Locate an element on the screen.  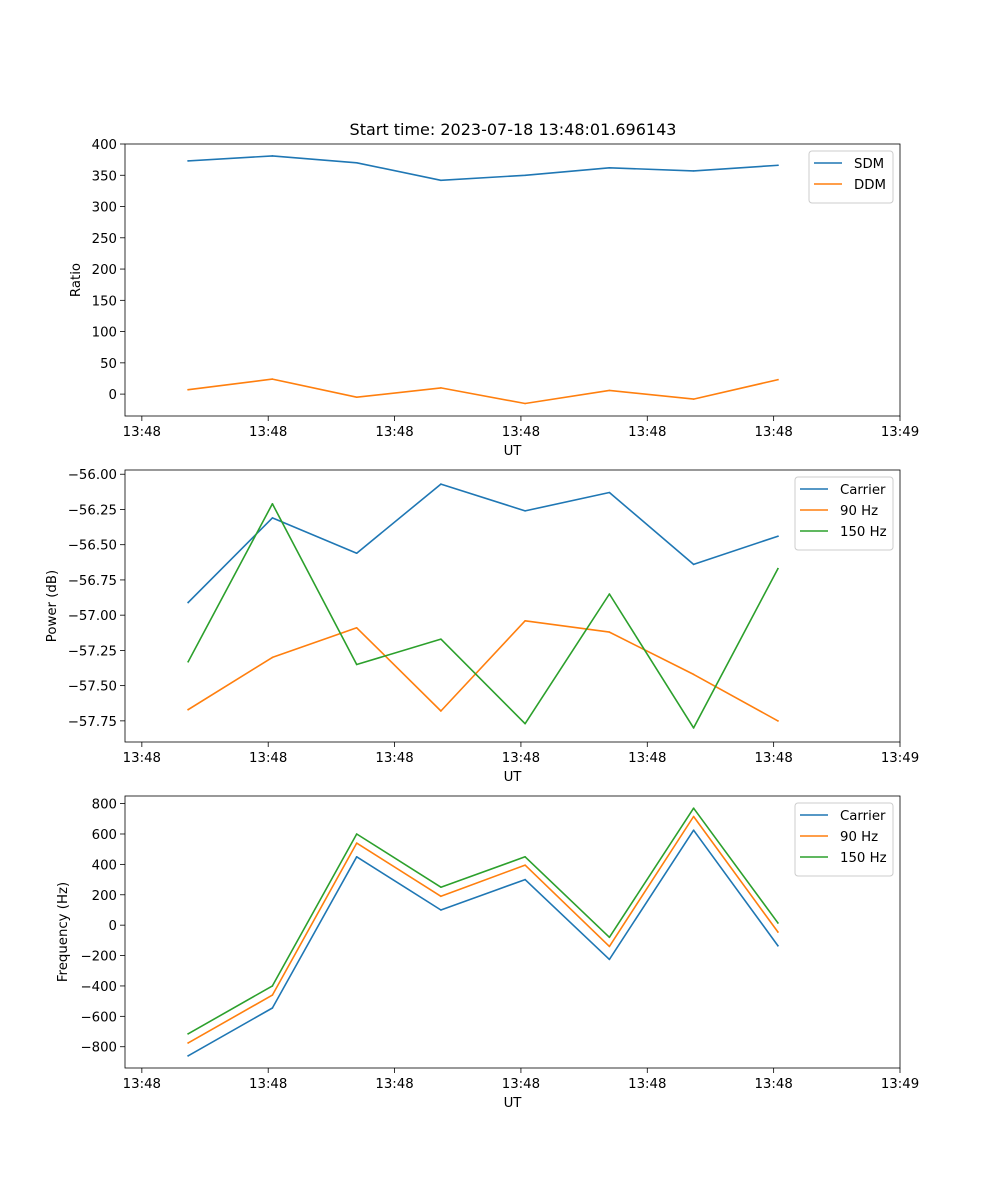
y-tick-label: −57.25 is located at coordinates (92, 651).